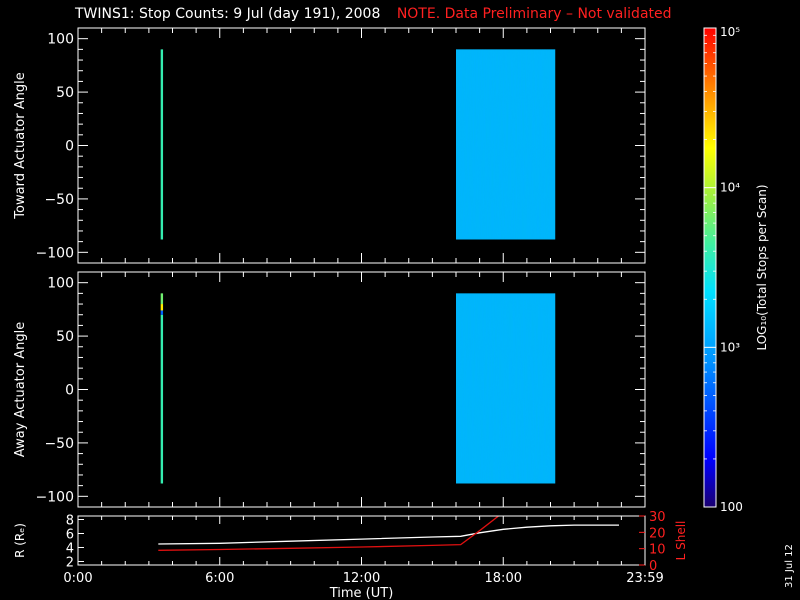 The height and width of the screenshot is (600, 800). I want to click on xtick-label: 6:00, so click(219, 578).